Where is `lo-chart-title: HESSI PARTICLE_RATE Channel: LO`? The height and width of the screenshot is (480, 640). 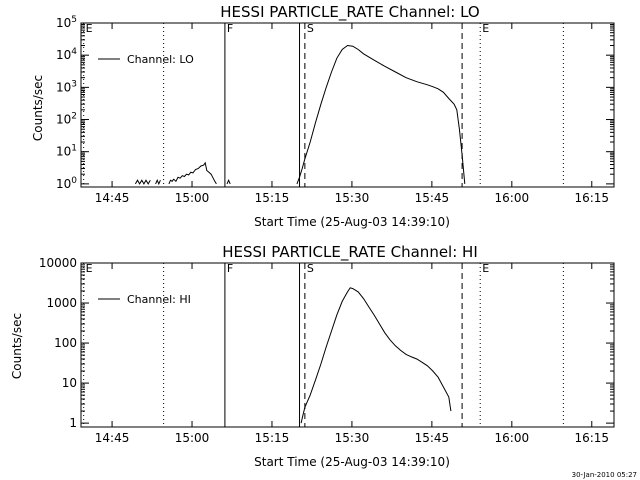
lo-chart-title: HESSI PARTICLE_RATE Channel: LO is located at coordinates (349, 12).